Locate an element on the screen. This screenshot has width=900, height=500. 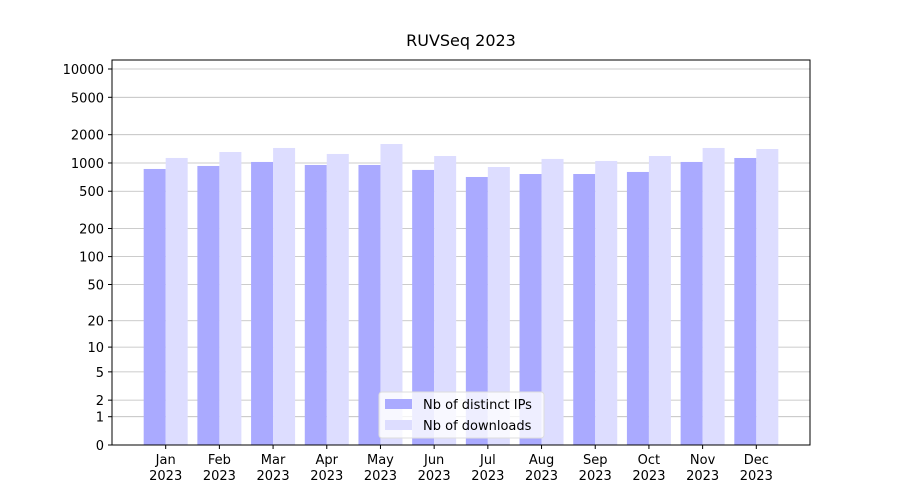
y-tick-label: 500 is located at coordinates (91, 192).